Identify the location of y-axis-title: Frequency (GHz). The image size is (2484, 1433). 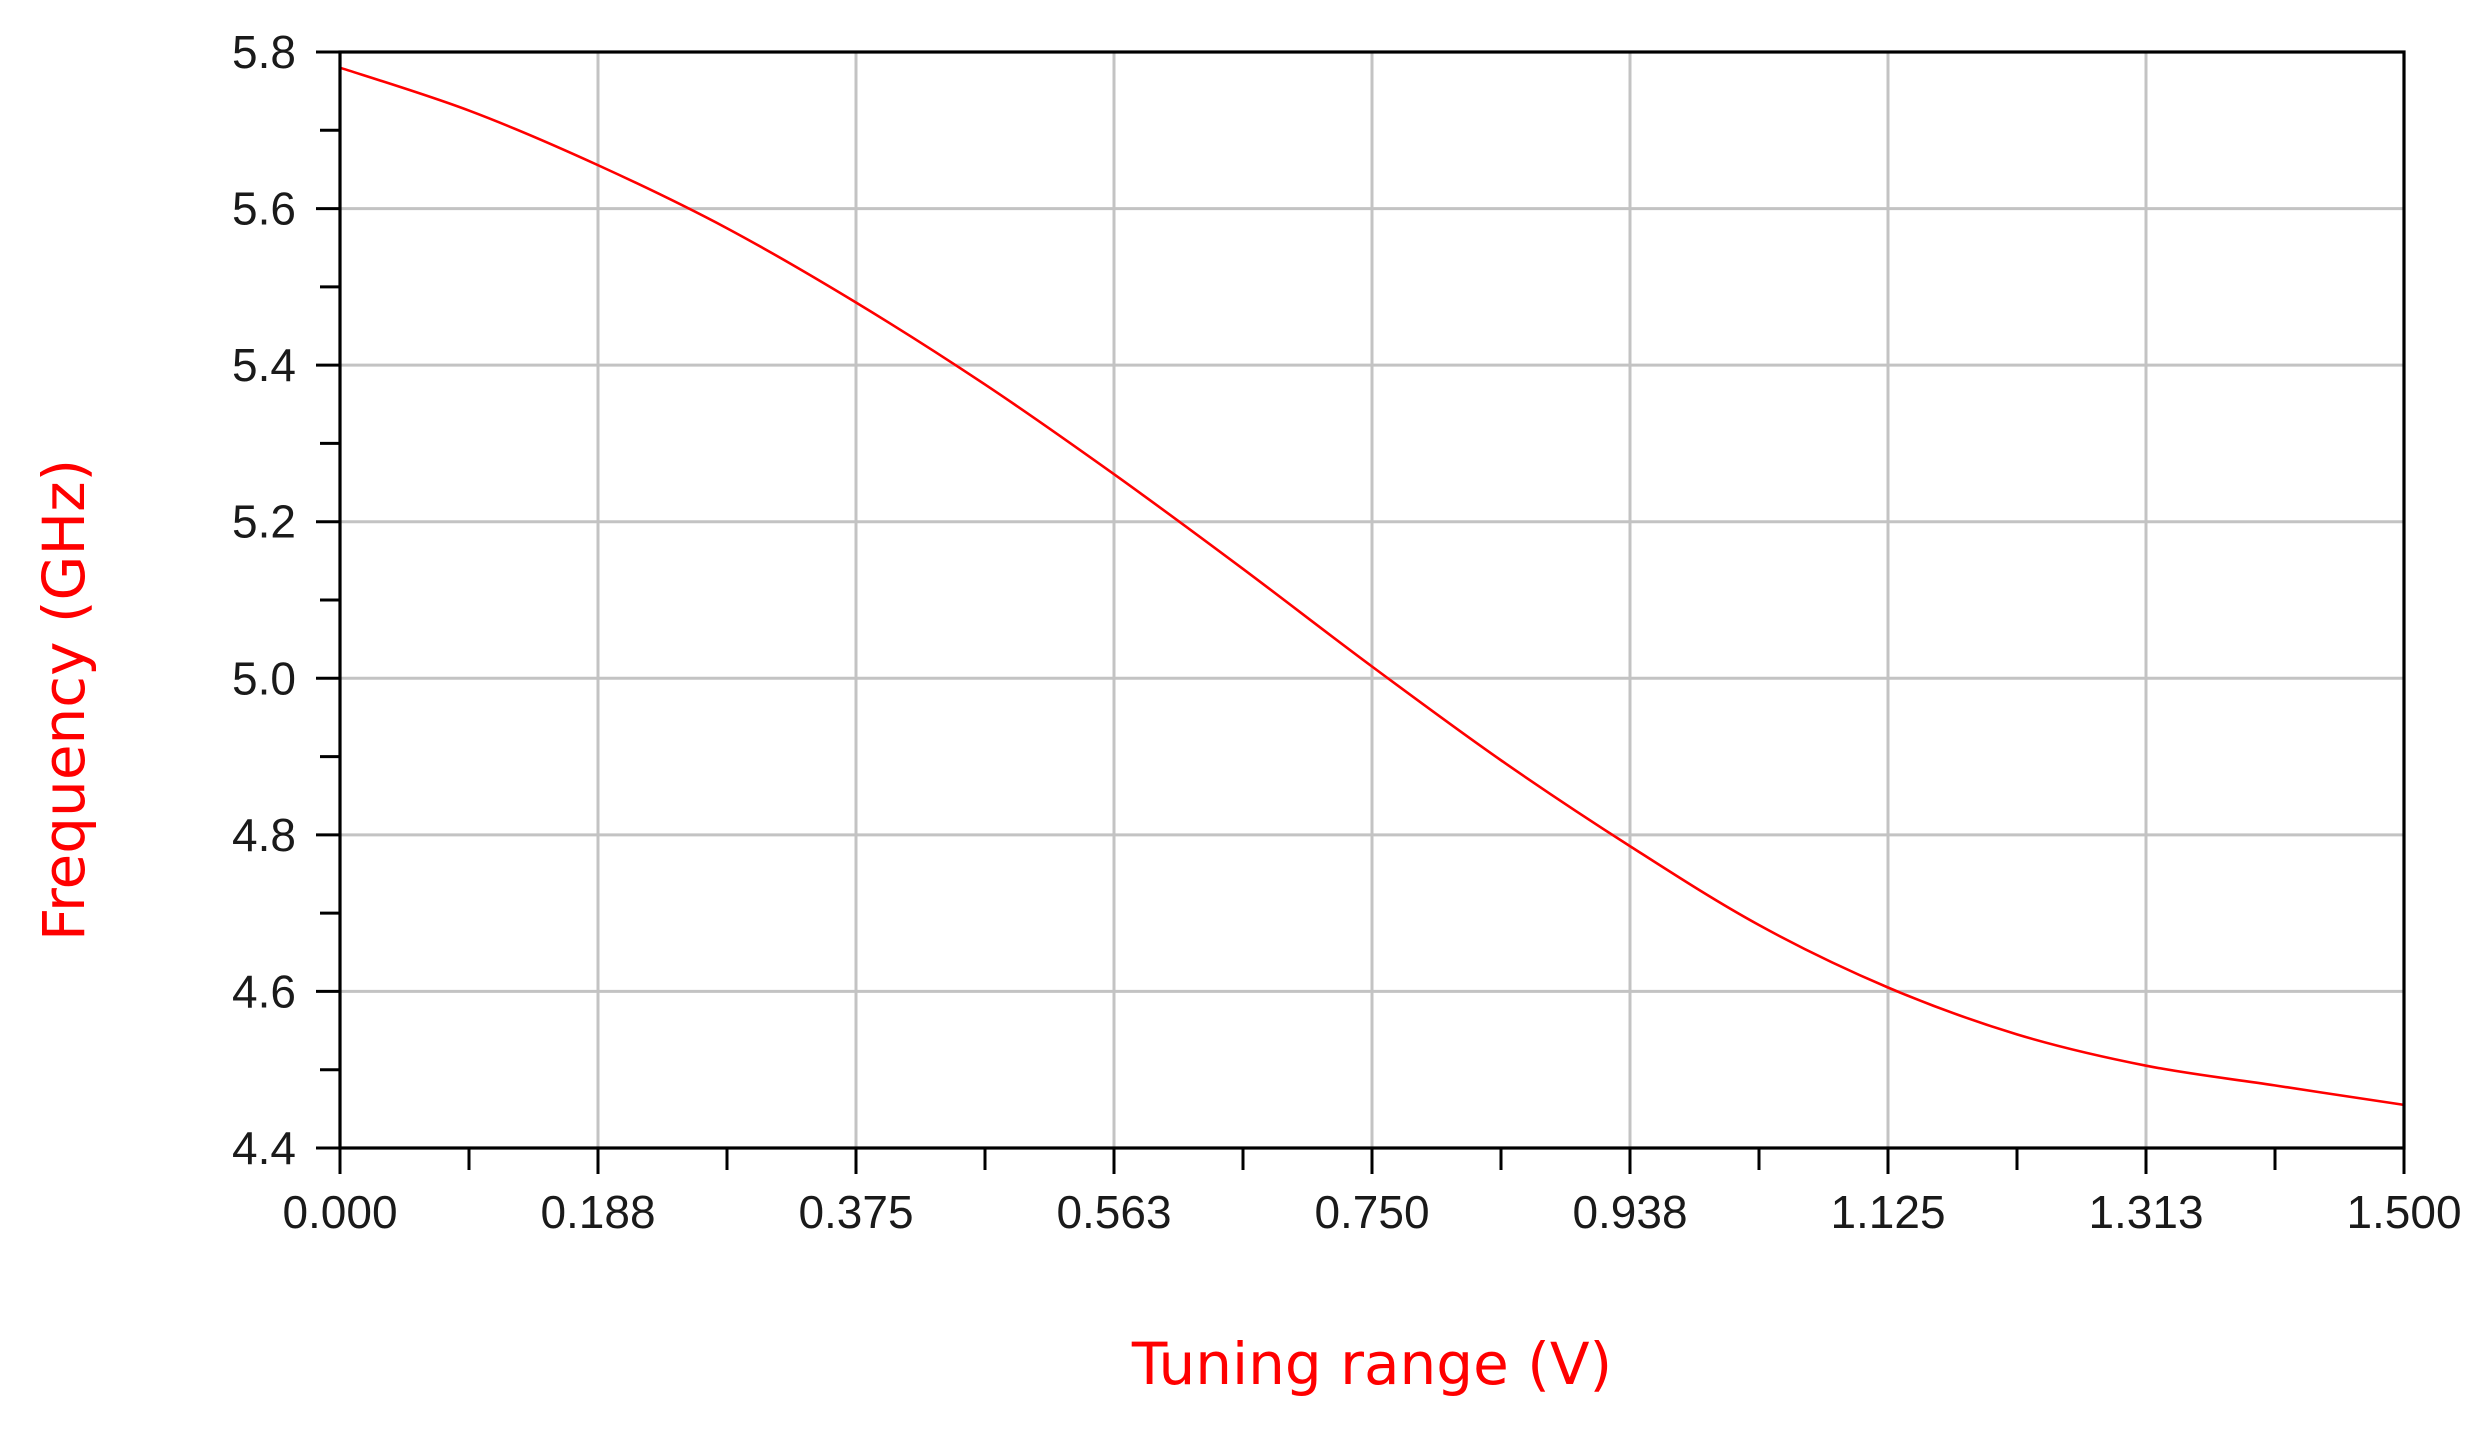
(64, 700).